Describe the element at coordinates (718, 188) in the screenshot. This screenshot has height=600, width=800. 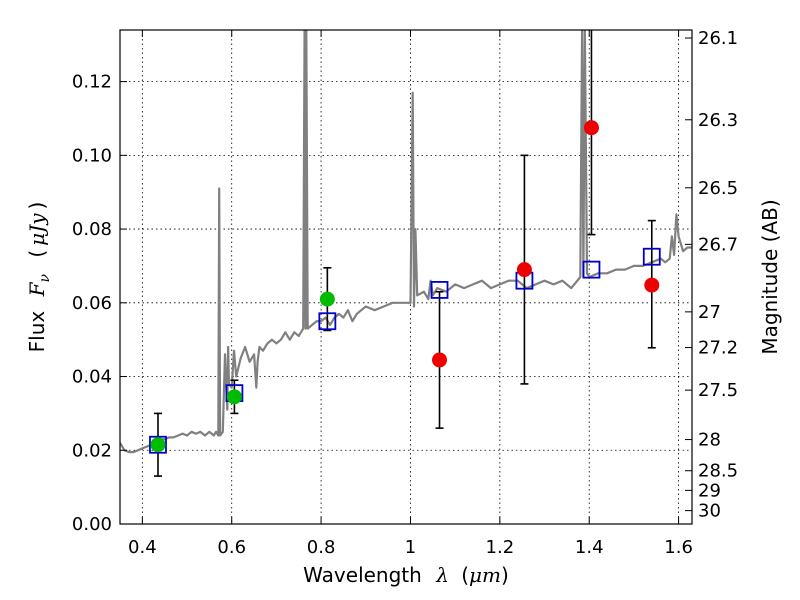
I see `magnitude-tick-label: 26.5` at that location.